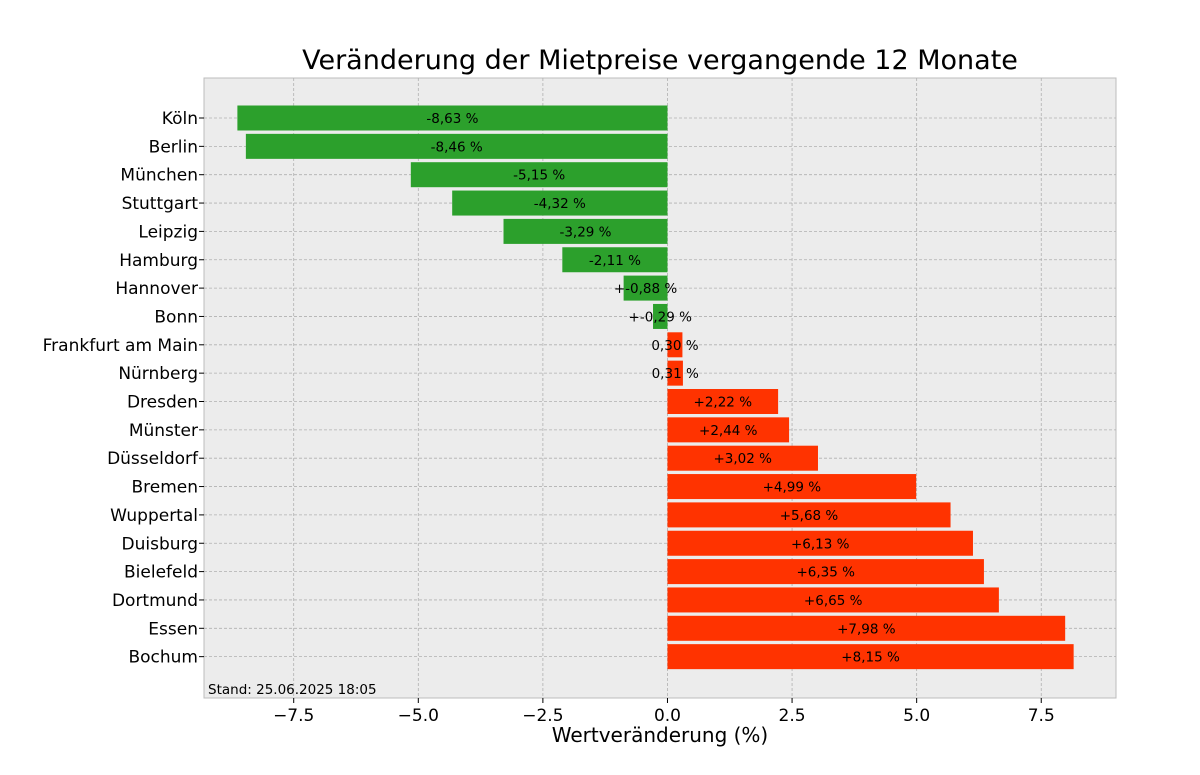 This screenshot has height=775, width=1200. I want to click on category-label: Bonn, so click(176, 317).